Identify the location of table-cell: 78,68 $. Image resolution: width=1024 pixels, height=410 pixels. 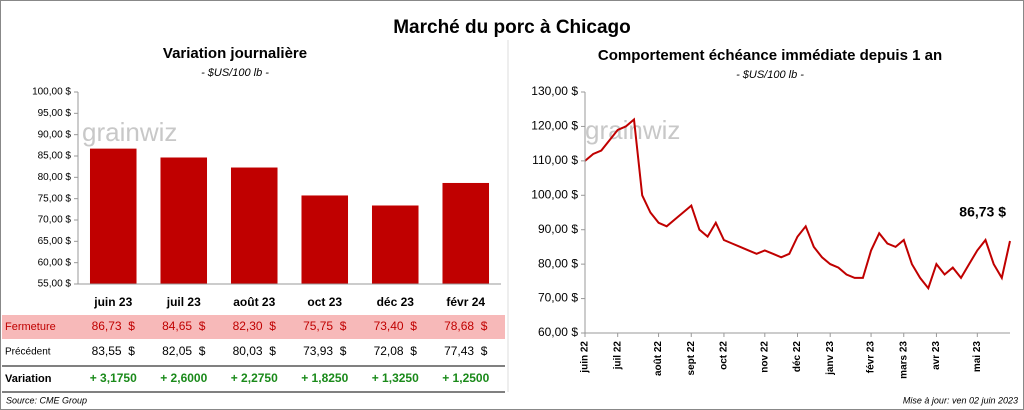
(466, 326).